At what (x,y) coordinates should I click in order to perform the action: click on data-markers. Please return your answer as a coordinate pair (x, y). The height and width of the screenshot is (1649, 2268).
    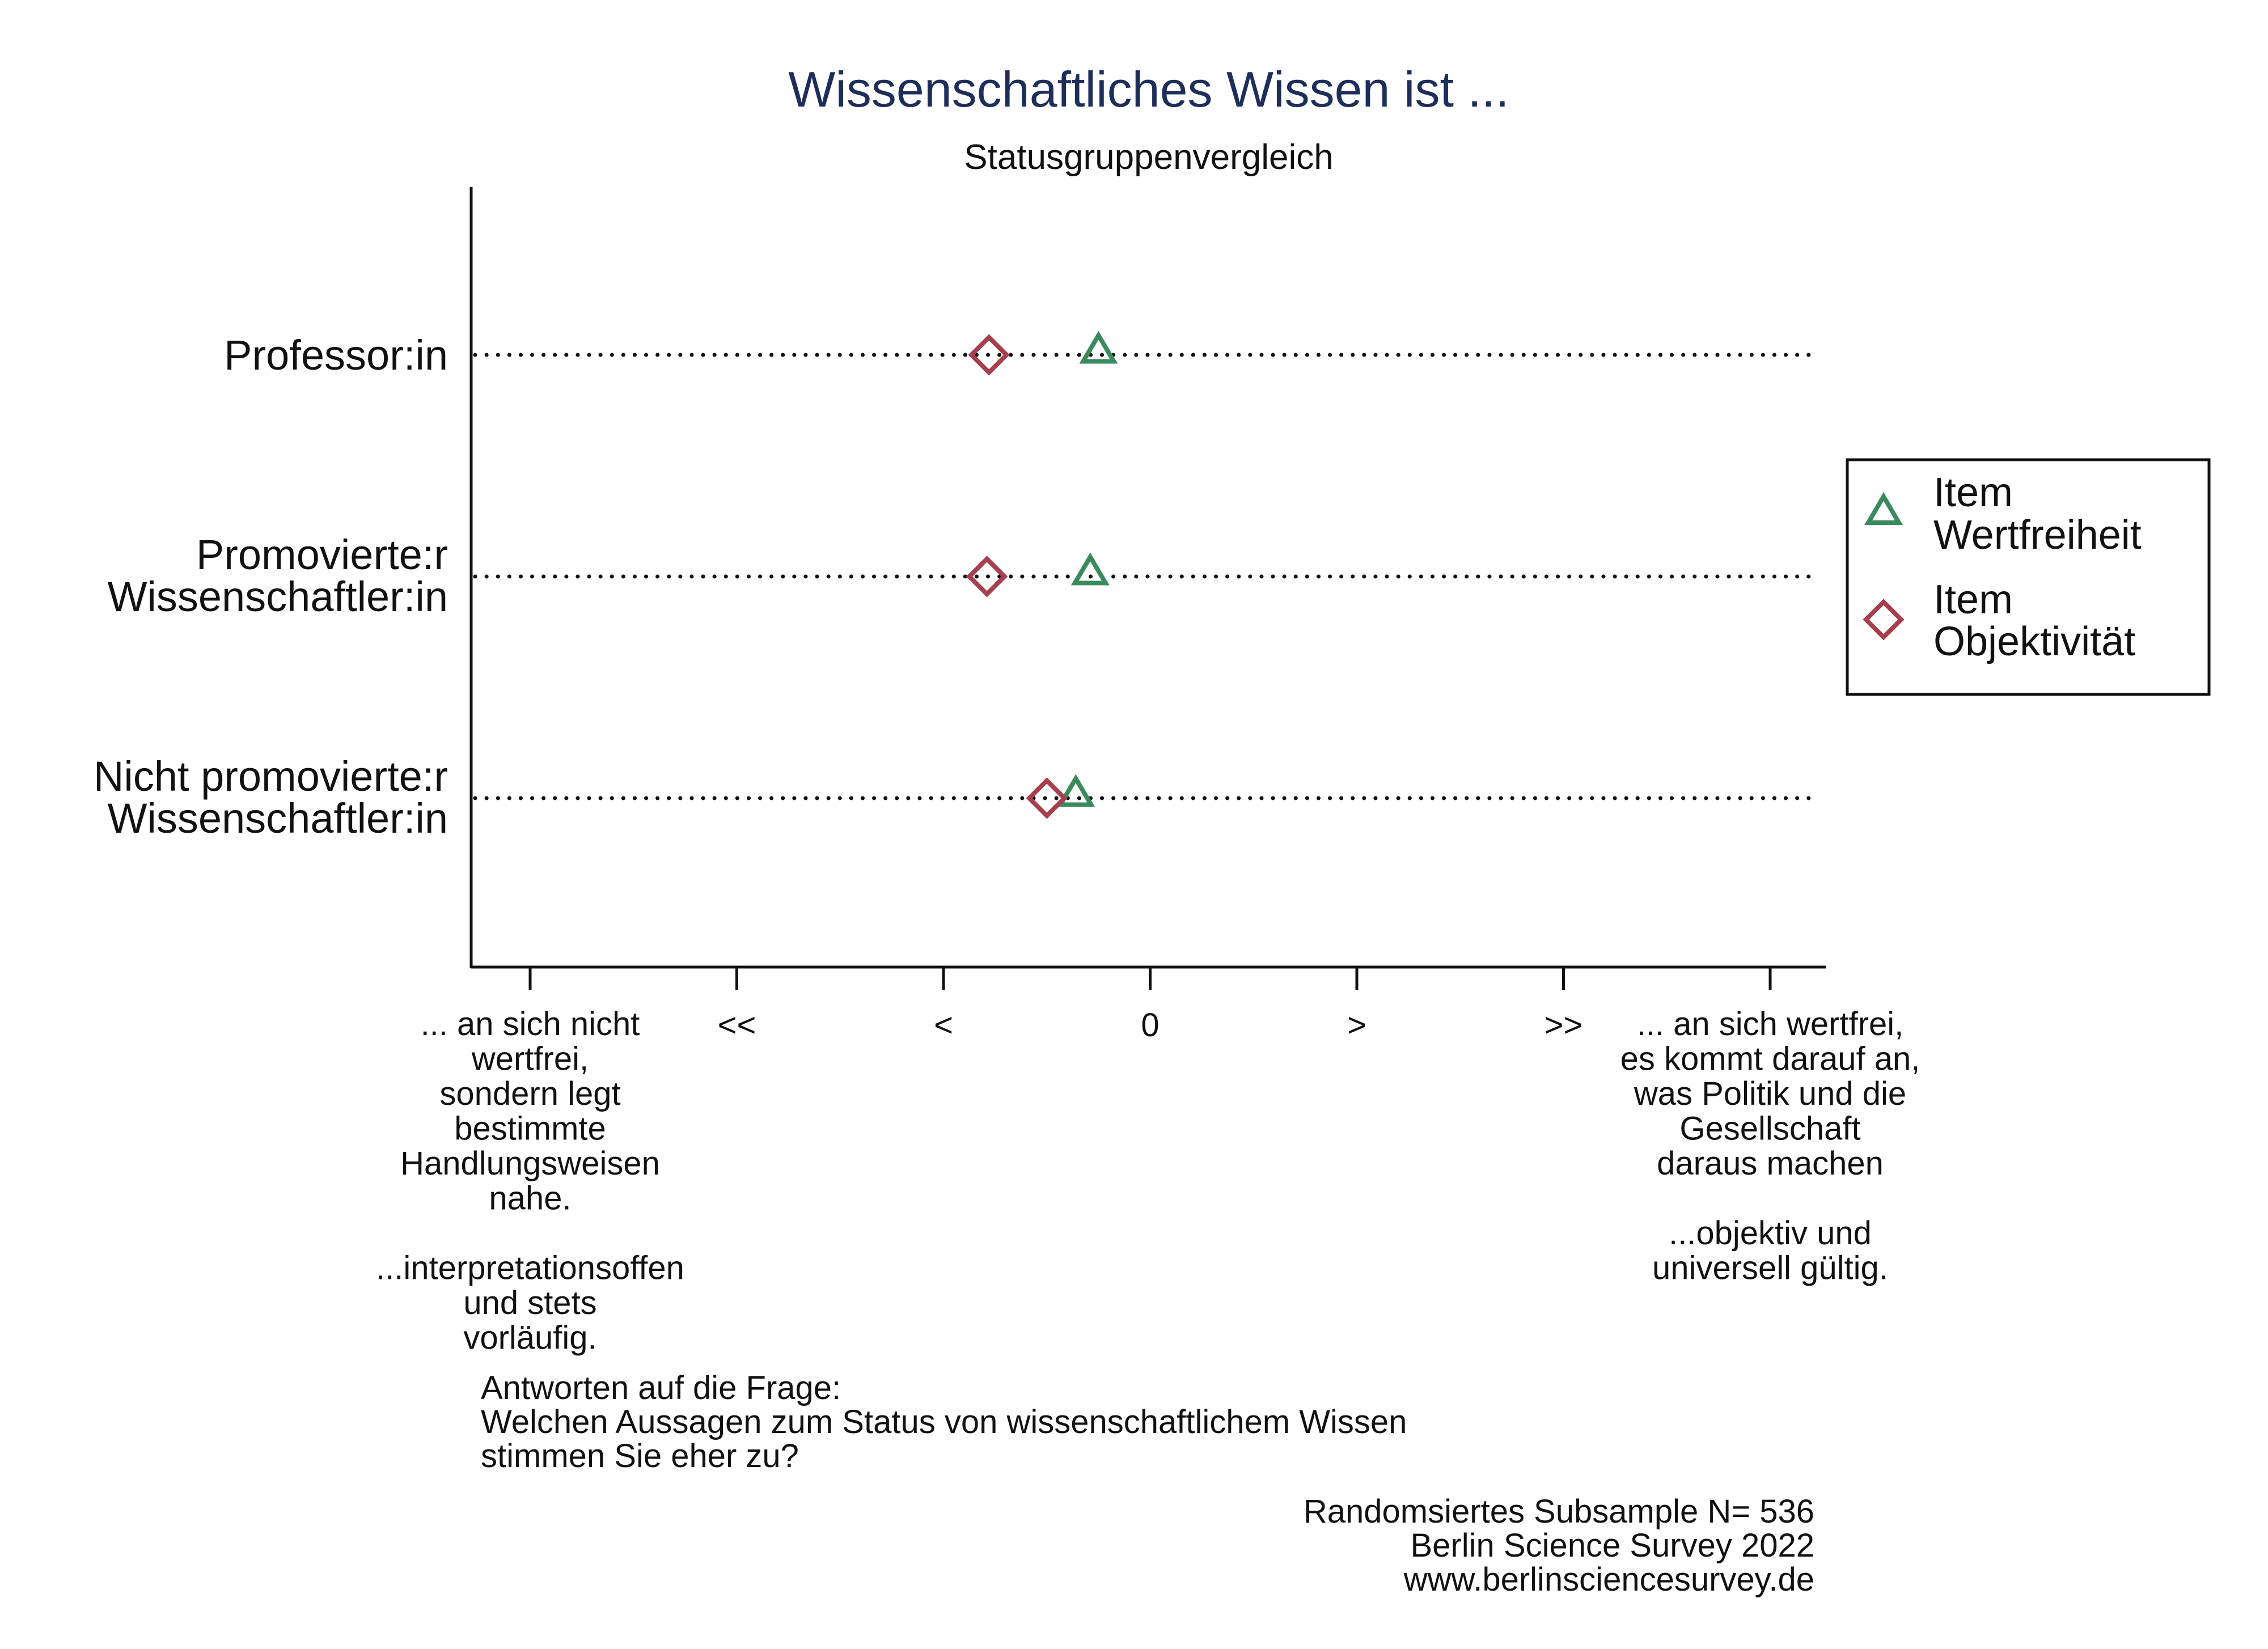
    Looking at the image, I should click on (1042, 574).